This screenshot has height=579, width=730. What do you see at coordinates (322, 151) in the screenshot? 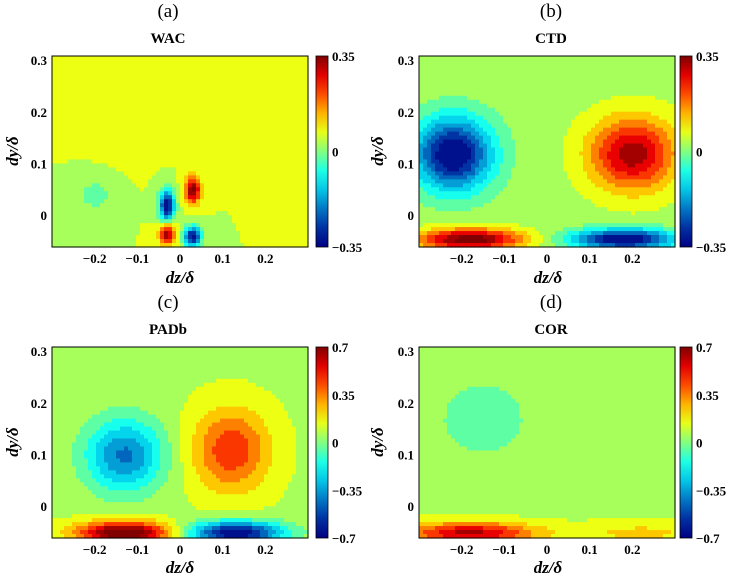
I see `colorbar` at bounding box center [322, 151].